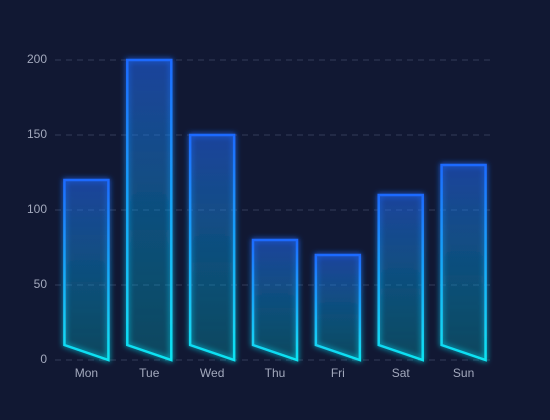 This screenshot has height=420, width=550. What do you see at coordinates (86, 373) in the screenshot?
I see `x-tick-label: Mon` at bounding box center [86, 373].